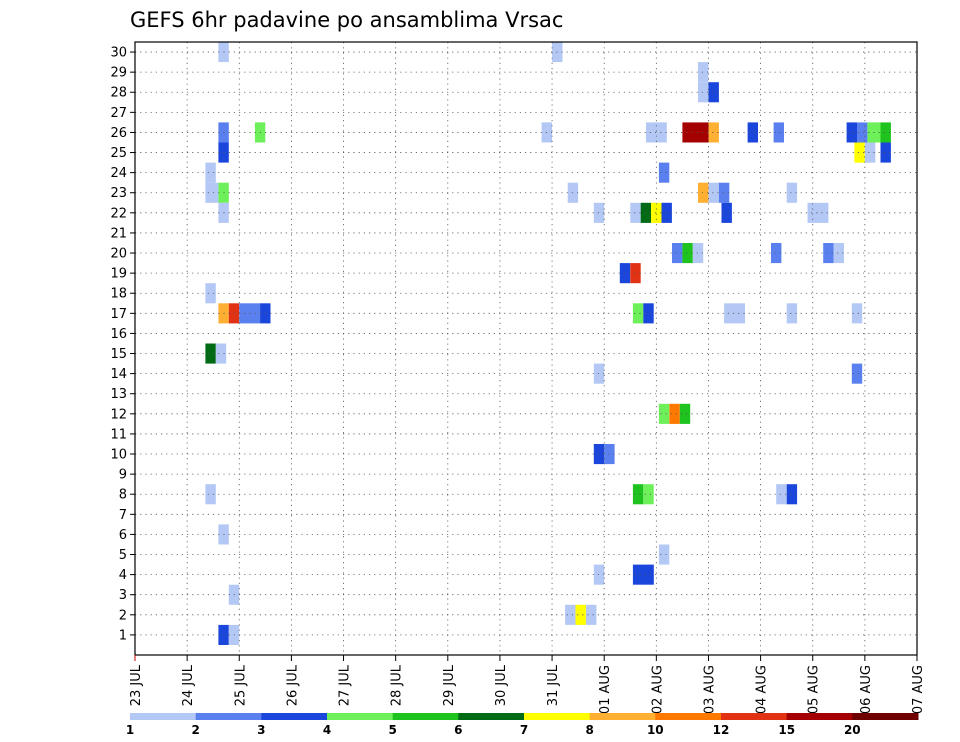 This screenshot has height=742, width=960. What do you see at coordinates (590, 730) in the screenshot?
I see `colorbar-label: 8` at bounding box center [590, 730].